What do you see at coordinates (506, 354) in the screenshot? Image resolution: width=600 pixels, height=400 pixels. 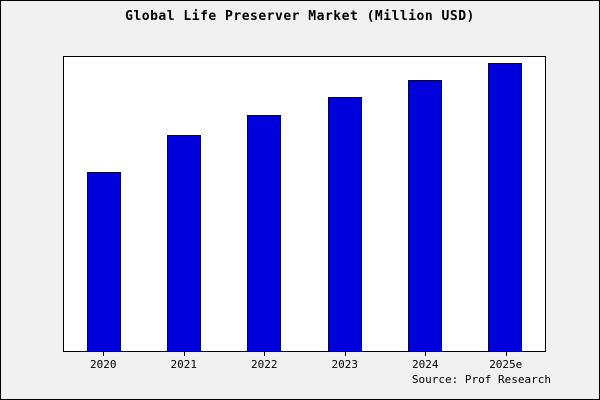 I see `x-tick-2025e` at bounding box center [506, 354].